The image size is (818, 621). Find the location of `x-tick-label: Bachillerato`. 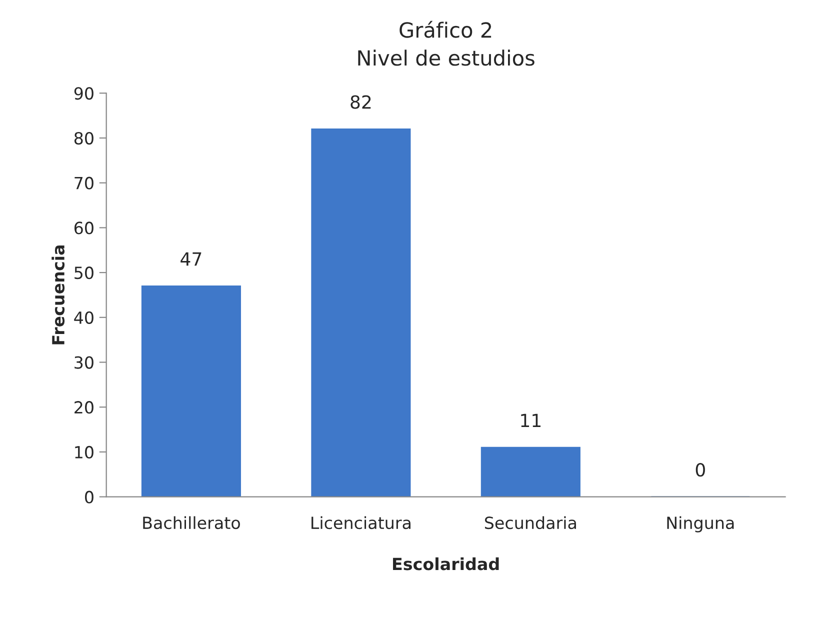

x-tick-label: Bachillerato is located at coordinates (191, 523).